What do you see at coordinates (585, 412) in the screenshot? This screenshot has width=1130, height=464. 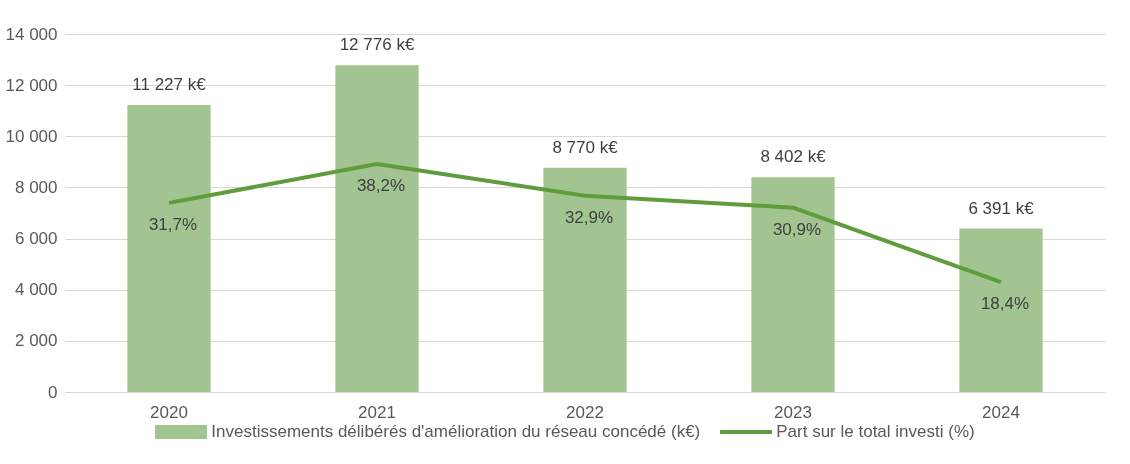 I see `x-tick-label: 2022` at bounding box center [585, 412].